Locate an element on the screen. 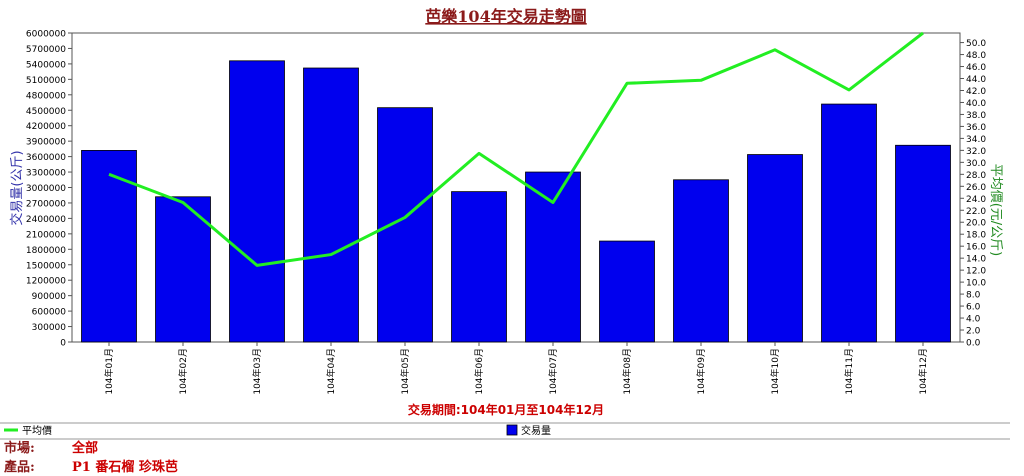 This screenshot has height=476, width=1024. x-tick-label: 104年02月 is located at coordinates (183, 371).